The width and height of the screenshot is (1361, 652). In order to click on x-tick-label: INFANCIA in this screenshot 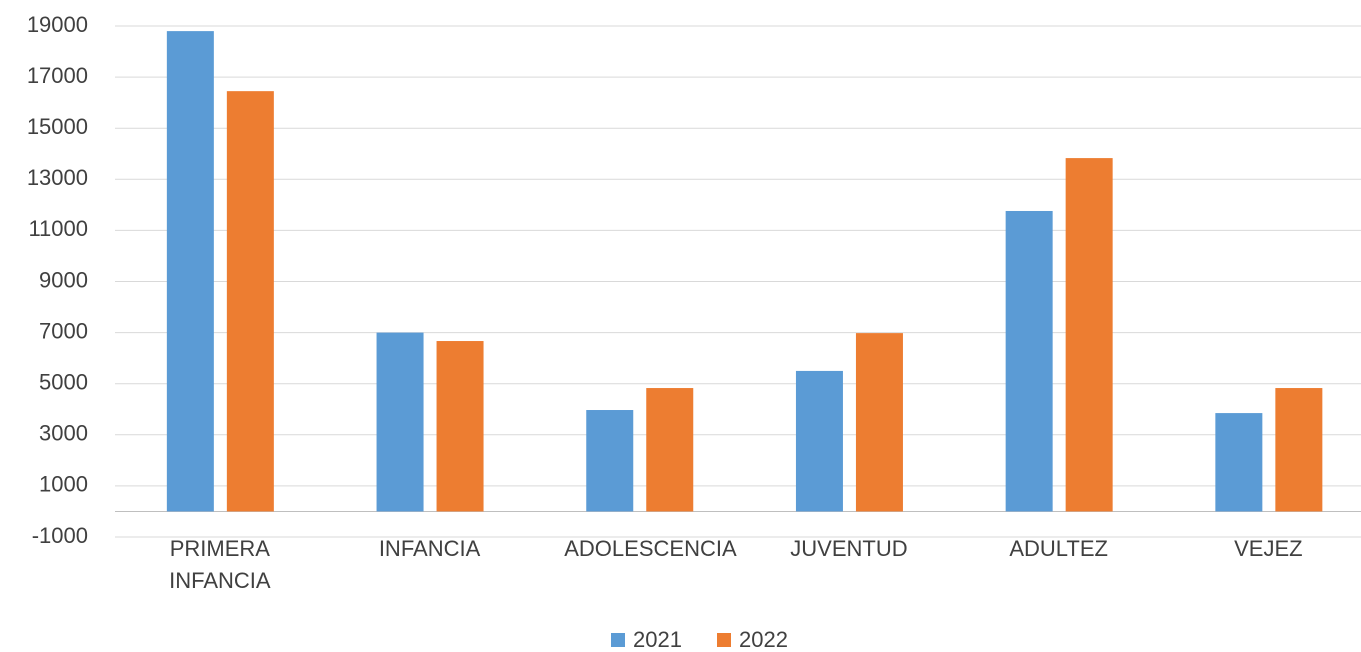, I will do `click(429, 548)`.